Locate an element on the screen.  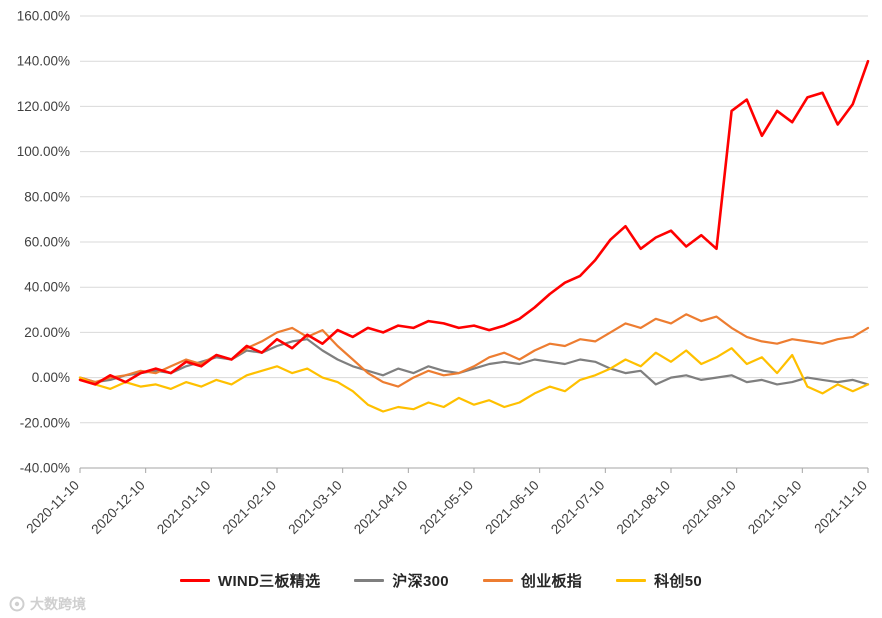
legend-item-kechuang50: 科创50 is located at coordinates (659, 580).